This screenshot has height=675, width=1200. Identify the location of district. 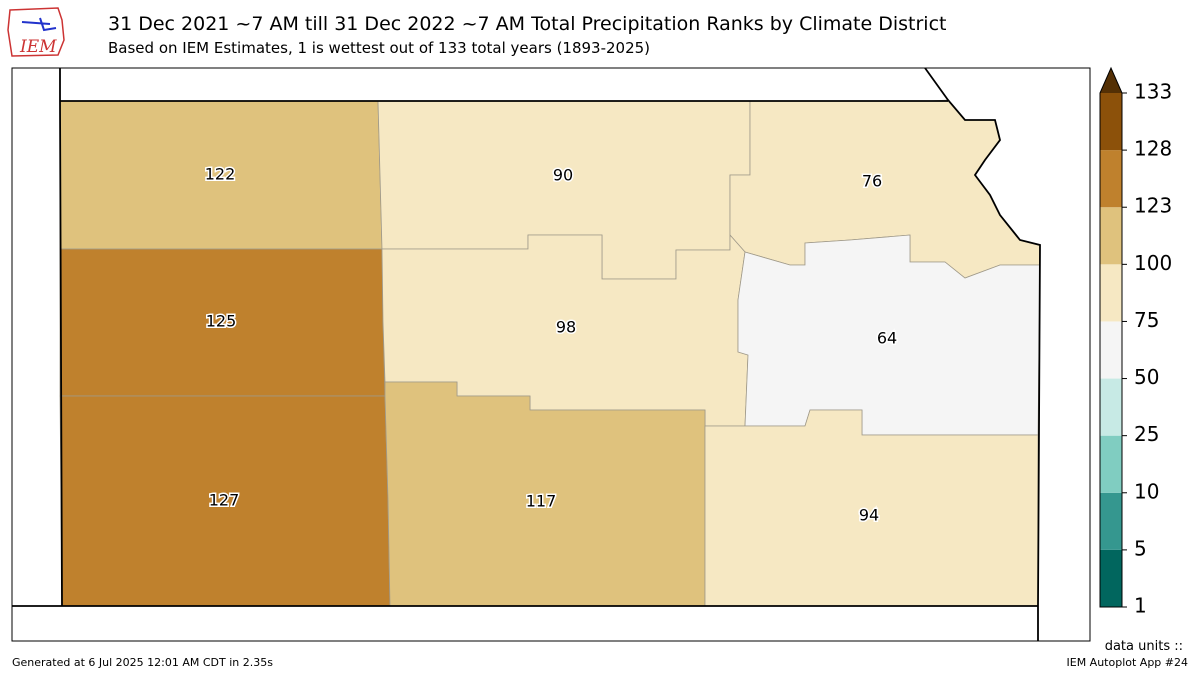
(545, 494).